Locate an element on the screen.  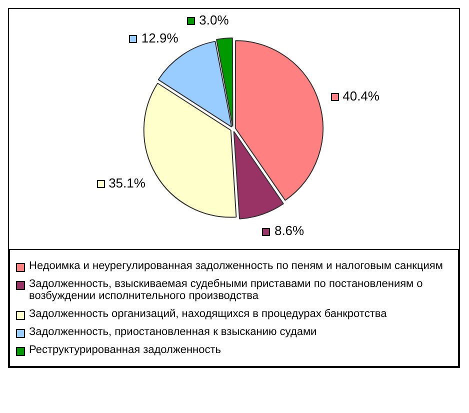
data-label: 8.6% is located at coordinates (289, 230).